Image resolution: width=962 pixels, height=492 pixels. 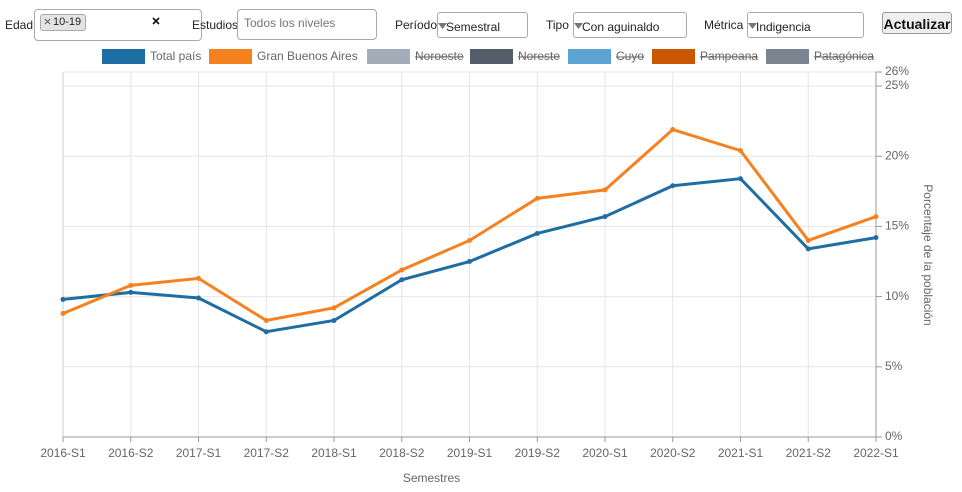 What do you see at coordinates (724, 25) in the screenshot?
I see `metrica-label: Métrica` at bounding box center [724, 25].